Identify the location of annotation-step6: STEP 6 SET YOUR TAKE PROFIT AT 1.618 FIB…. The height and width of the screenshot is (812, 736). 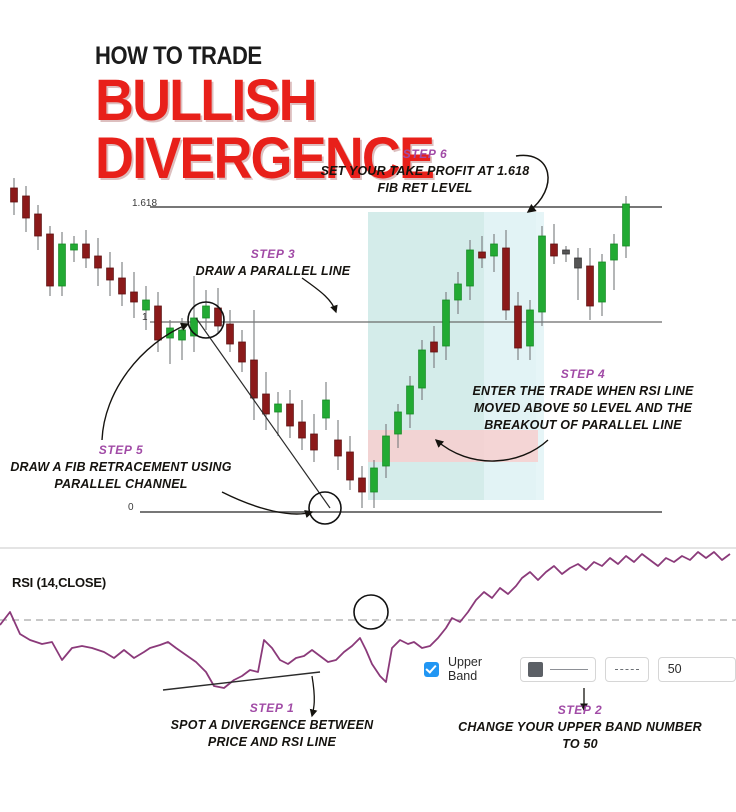
(425, 171).